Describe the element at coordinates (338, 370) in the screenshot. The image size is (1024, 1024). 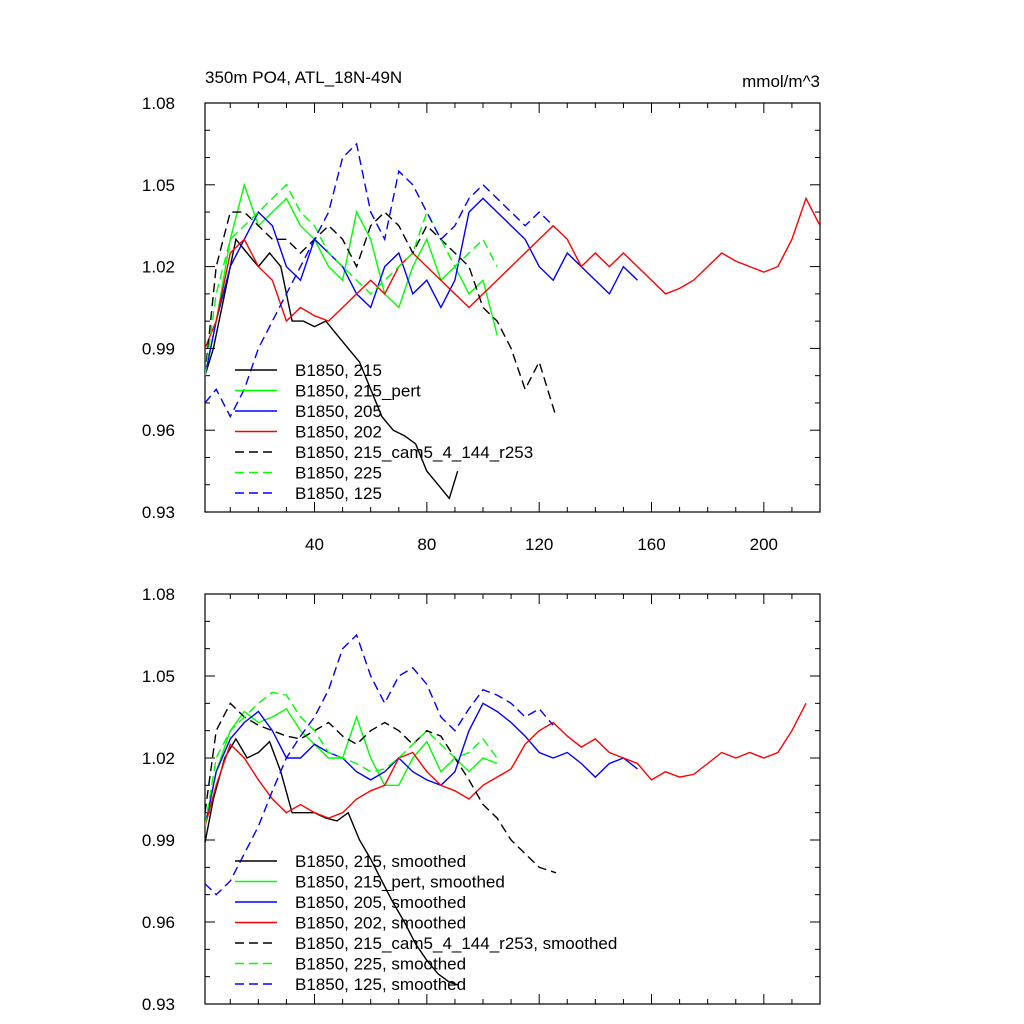
I see `legend-label: B1850, 215` at that location.